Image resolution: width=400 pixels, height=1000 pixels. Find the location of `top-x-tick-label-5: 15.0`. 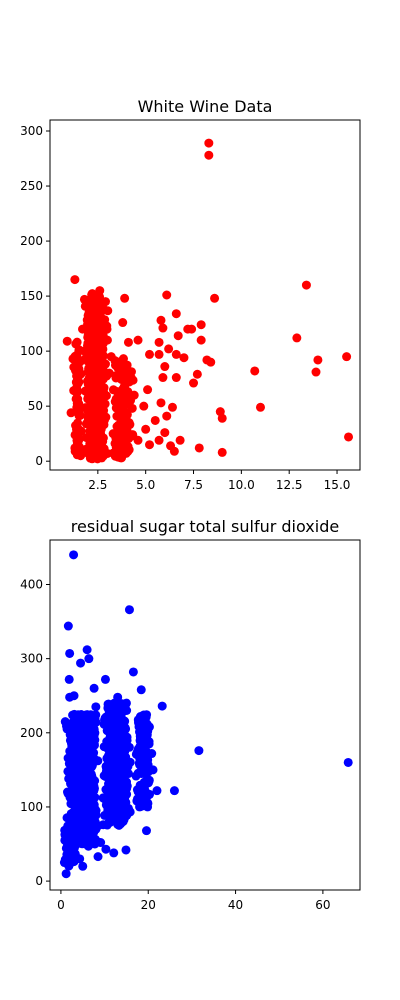

top-x-tick-label-5: 15.0 is located at coordinates (337, 485).